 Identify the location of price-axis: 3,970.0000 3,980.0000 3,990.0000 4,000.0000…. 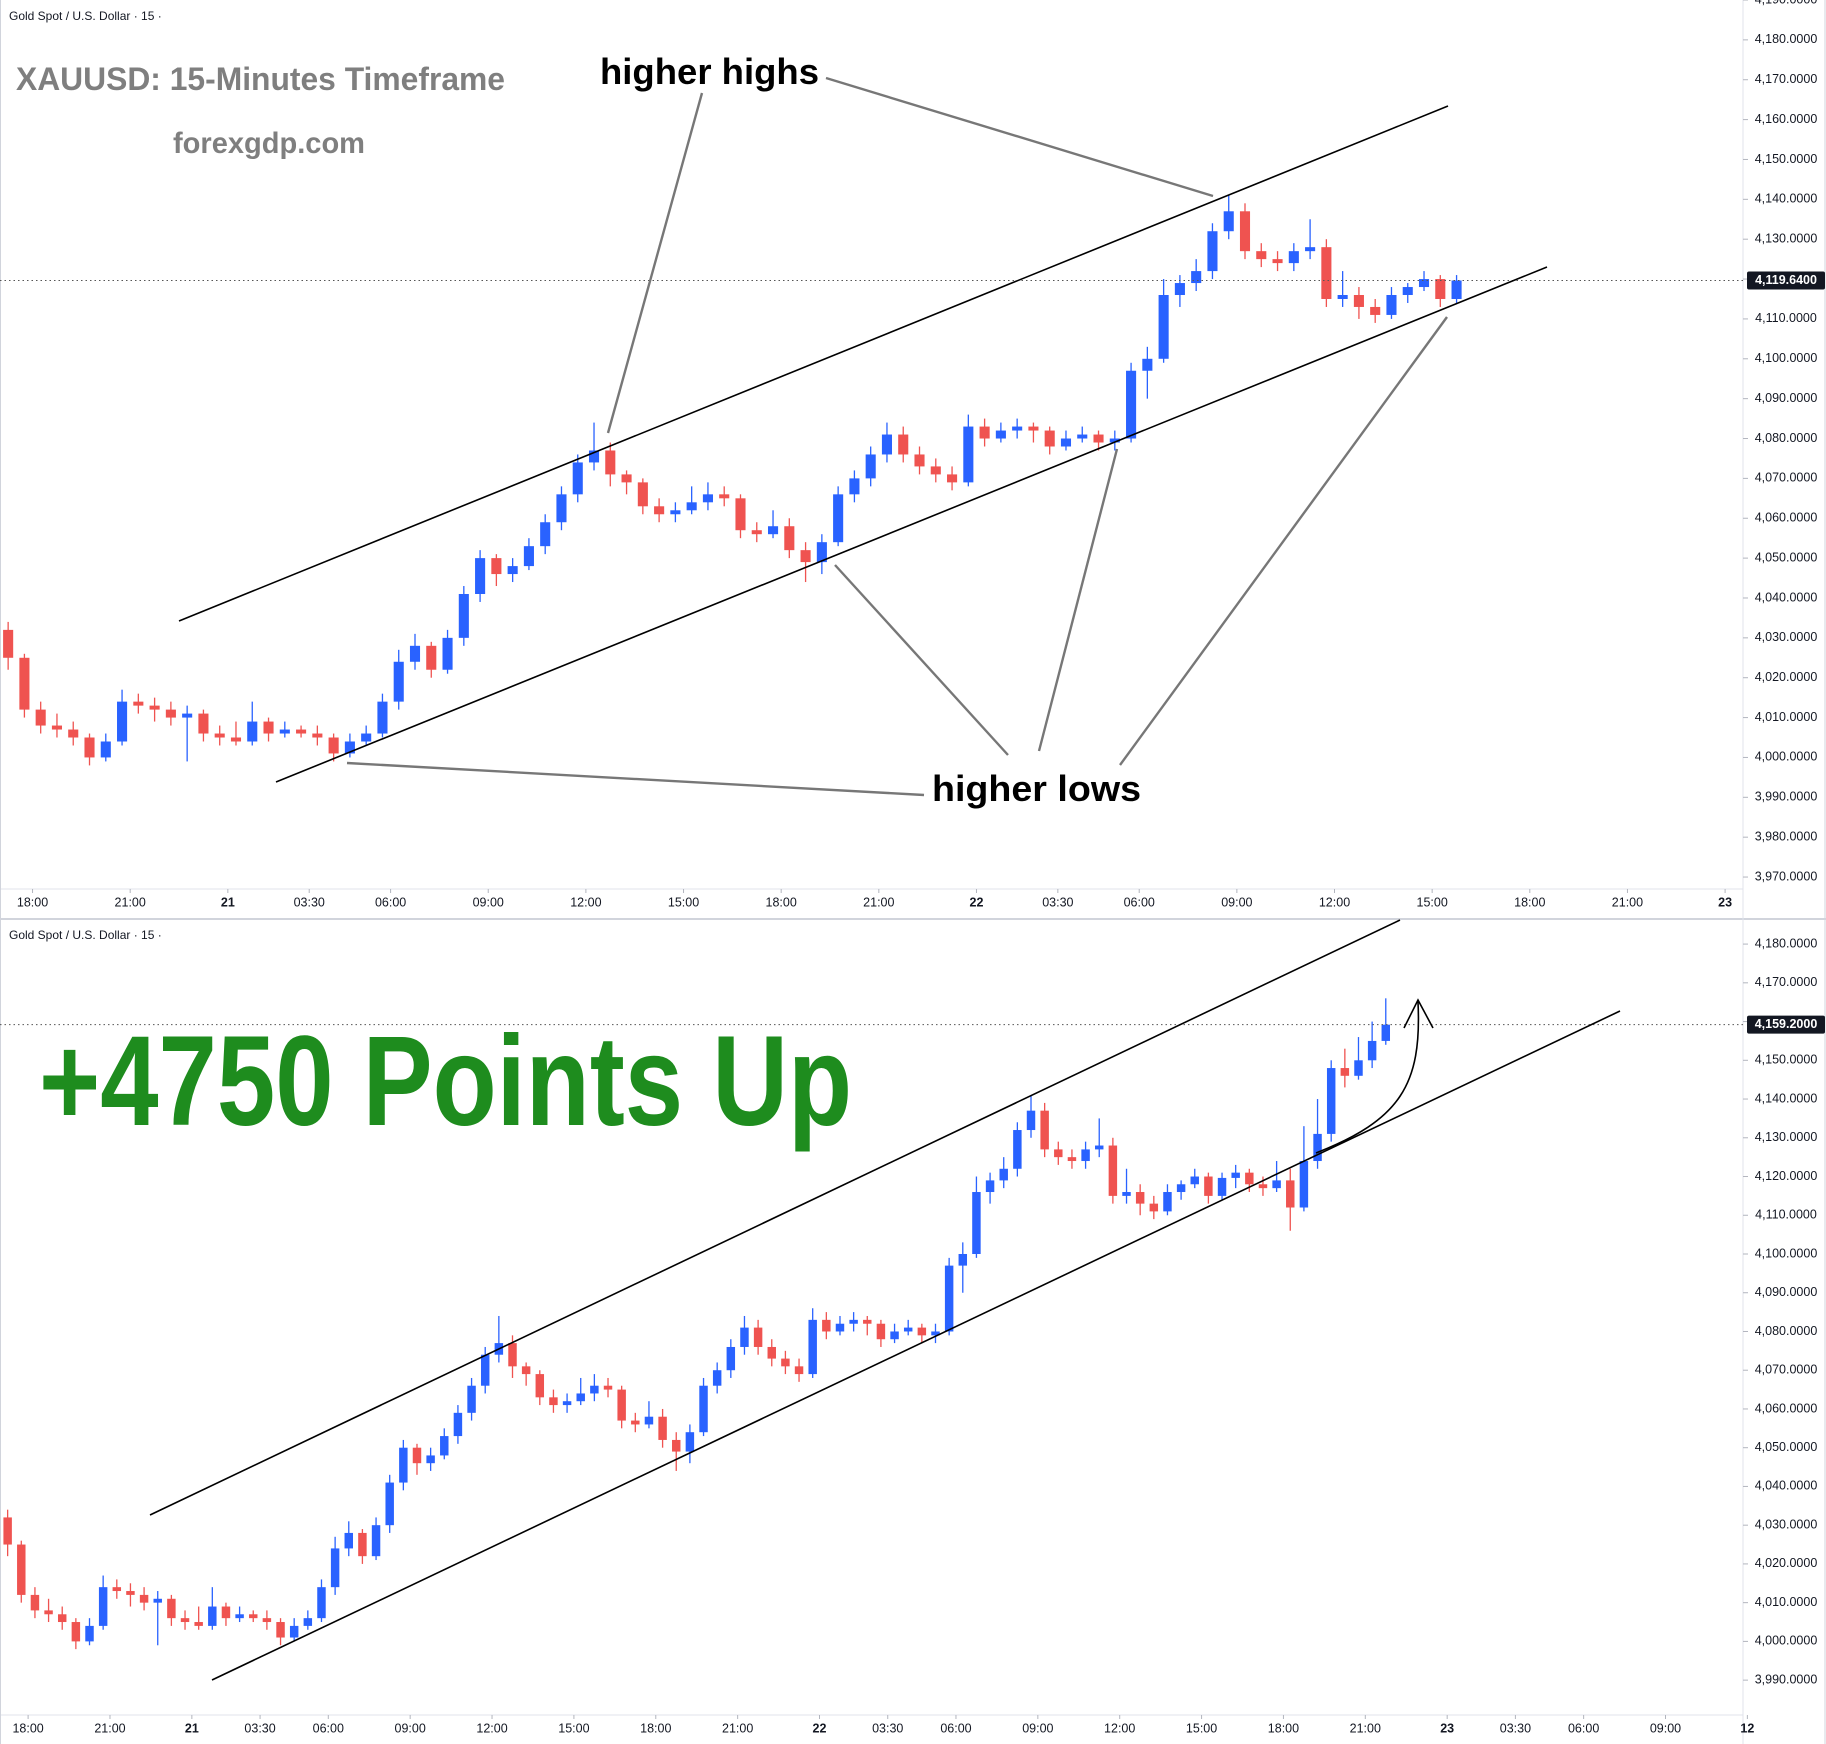
(1780, 441).